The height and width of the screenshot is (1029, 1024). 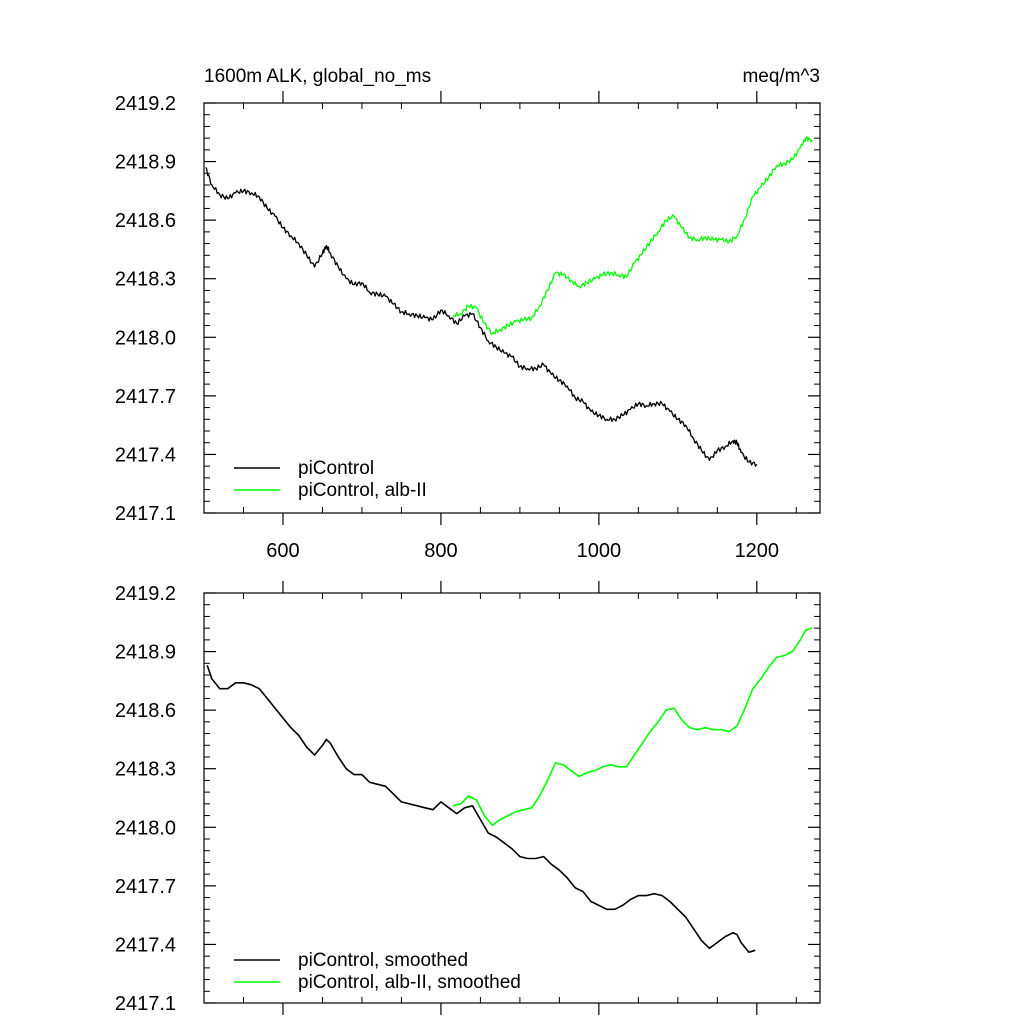 What do you see at coordinates (317, 76) in the screenshot?
I see `chart-title: 1600m ALK, global_no_ms` at bounding box center [317, 76].